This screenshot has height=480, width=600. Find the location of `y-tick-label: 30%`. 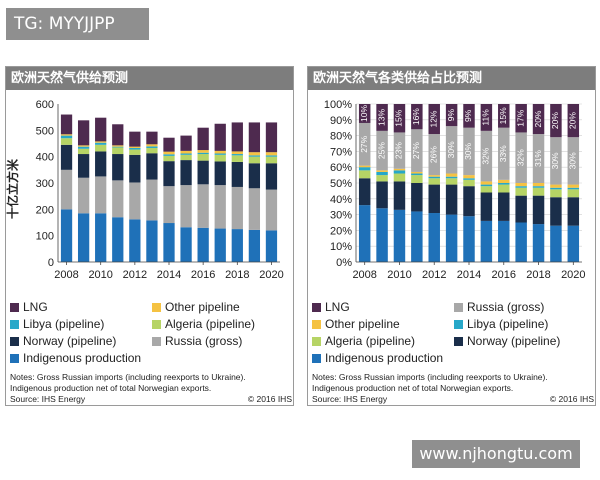

y-tick-label: 30% is located at coordinates (341, 216).